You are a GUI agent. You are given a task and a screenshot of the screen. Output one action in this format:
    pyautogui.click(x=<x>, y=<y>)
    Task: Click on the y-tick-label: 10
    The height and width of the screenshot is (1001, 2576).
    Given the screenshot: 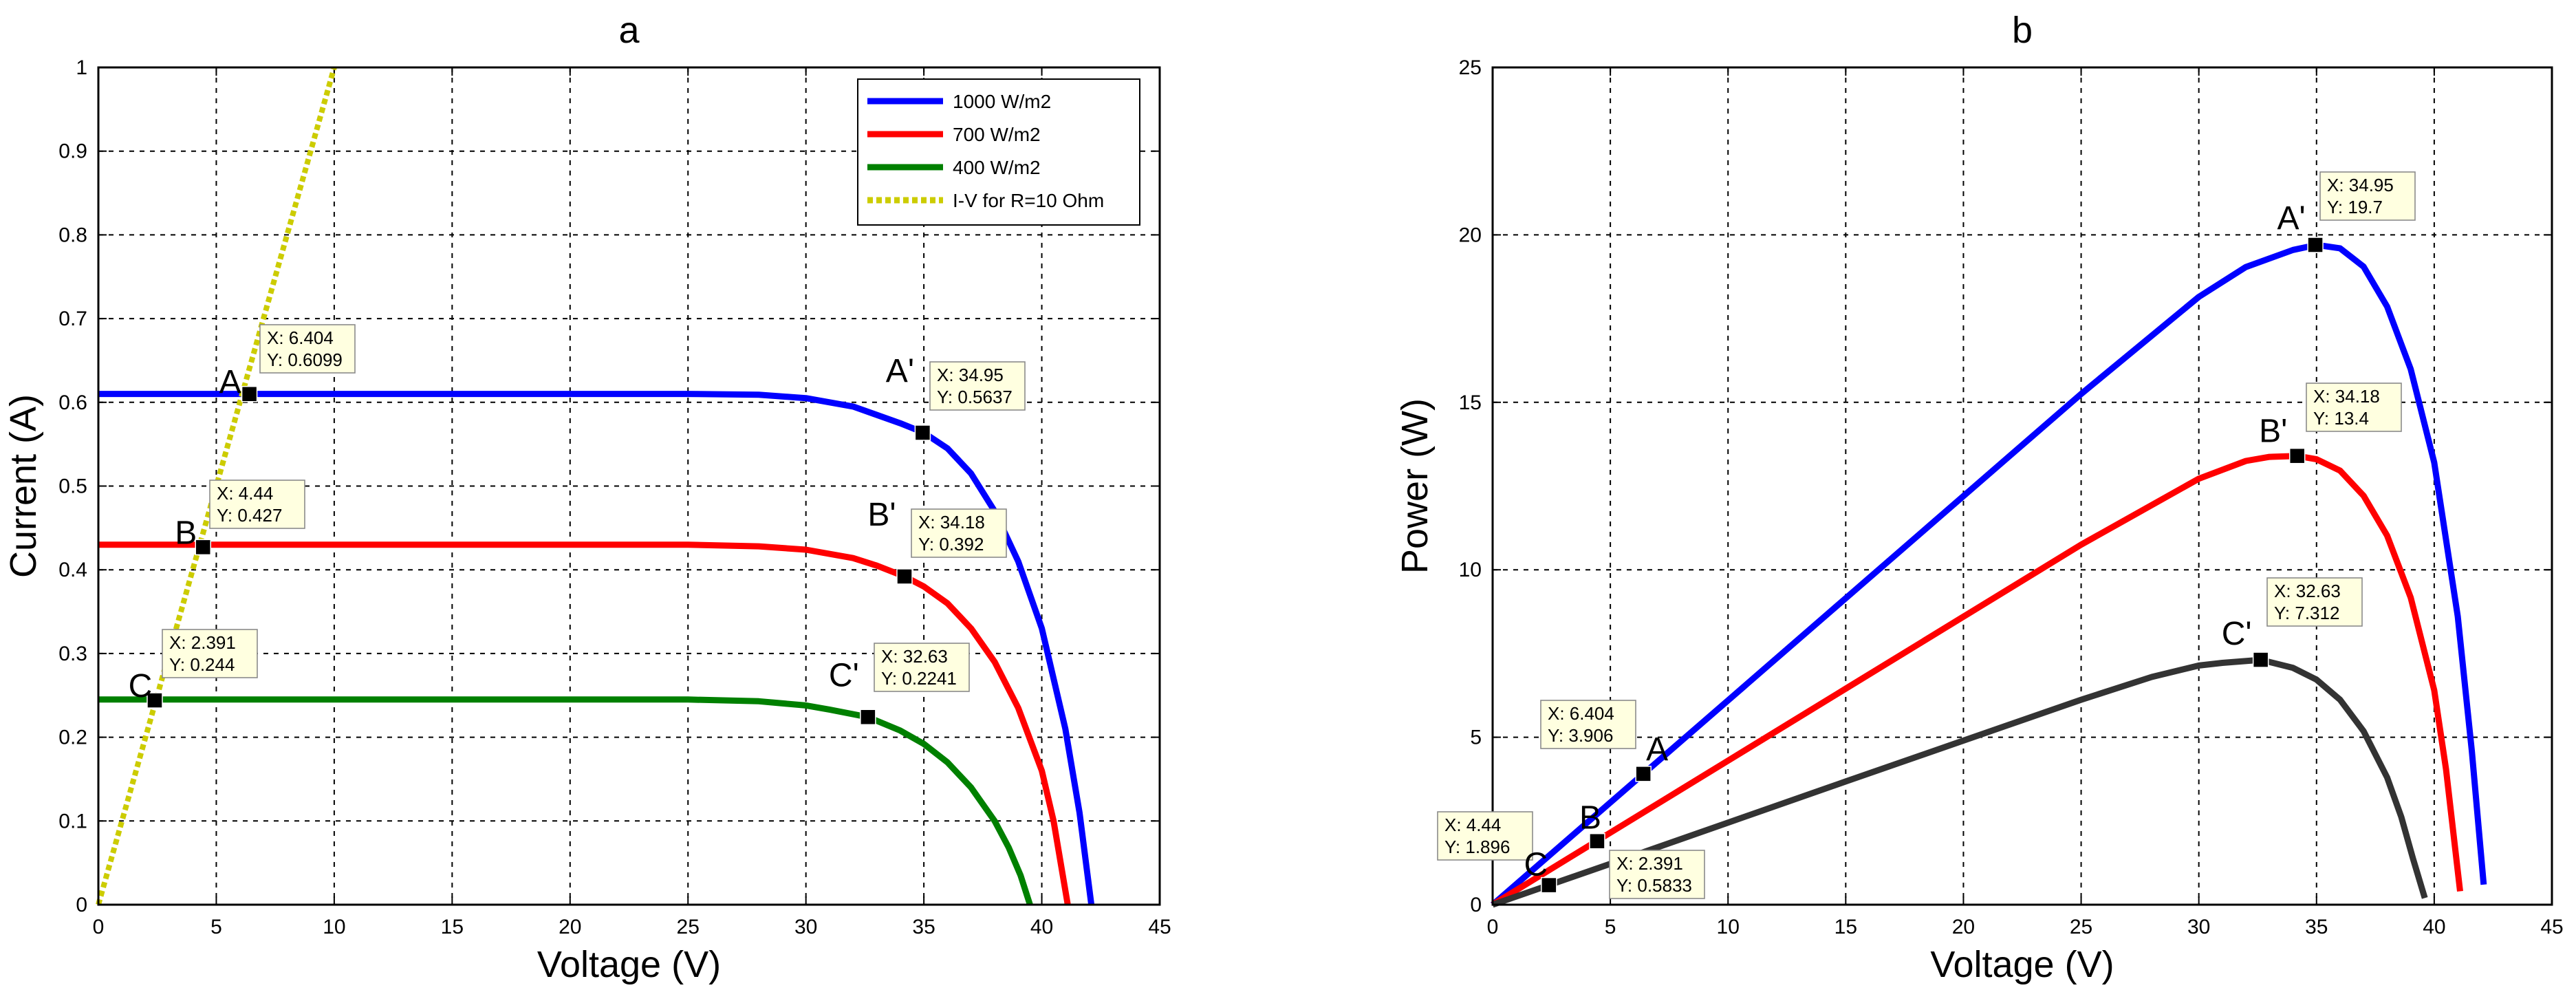 What is the action you would take?
    pyautogui.click(x=1471, y=570)
    